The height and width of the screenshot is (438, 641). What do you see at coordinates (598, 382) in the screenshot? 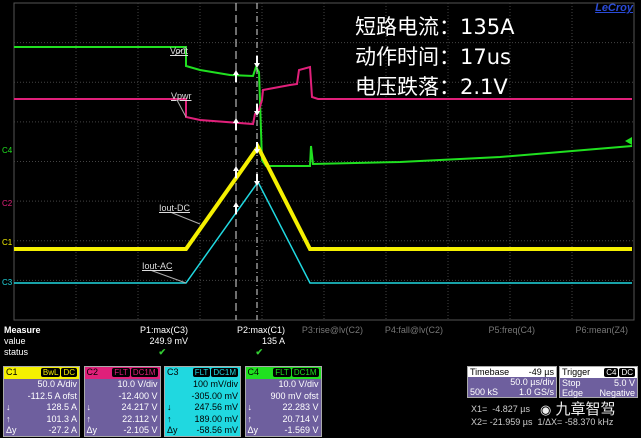
I see `trigger-box: Trigger C4 DC Stop 5.0 V Edge Negative` at bounding box center [598, 382].